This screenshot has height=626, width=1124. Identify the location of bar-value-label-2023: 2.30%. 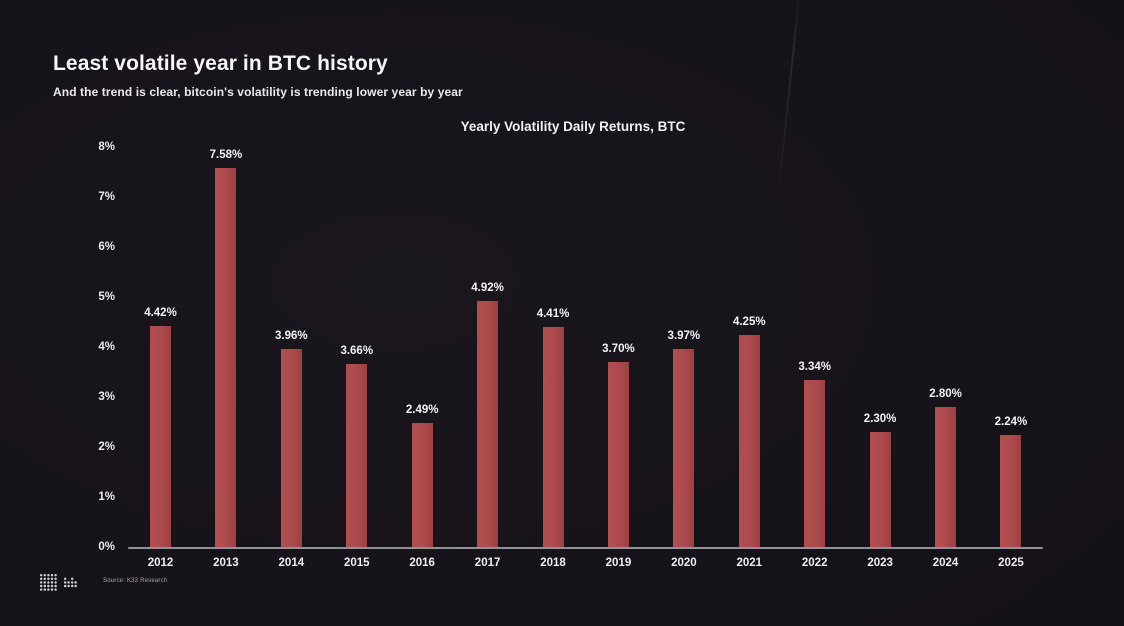
(880, 419).